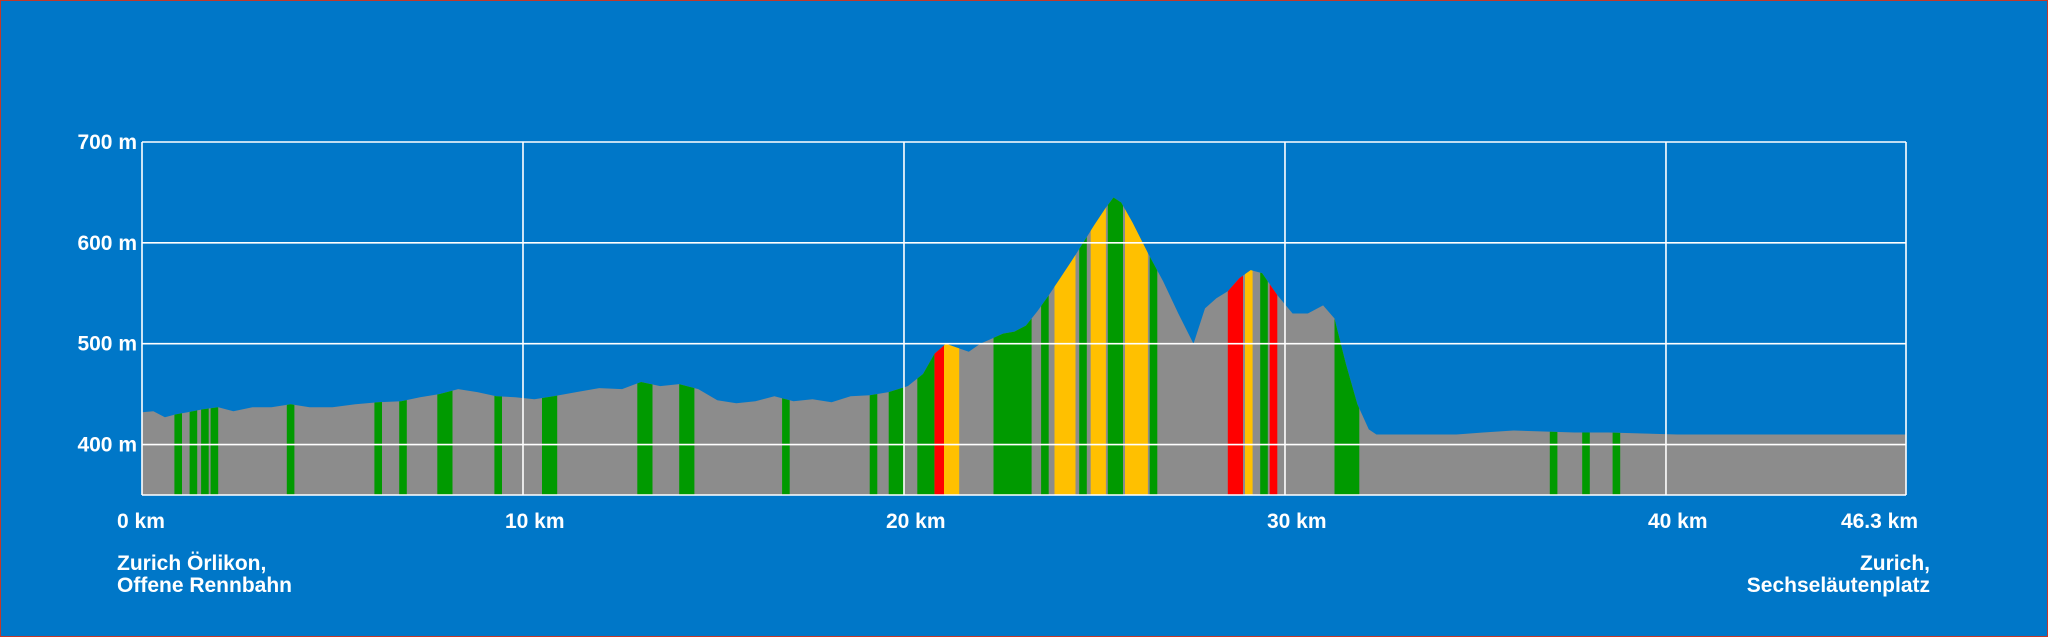  What do you see at coordinates (107, 344) in the screenshot?
I see `y-tick-label: 500 m` at bounding box center [107, 344].